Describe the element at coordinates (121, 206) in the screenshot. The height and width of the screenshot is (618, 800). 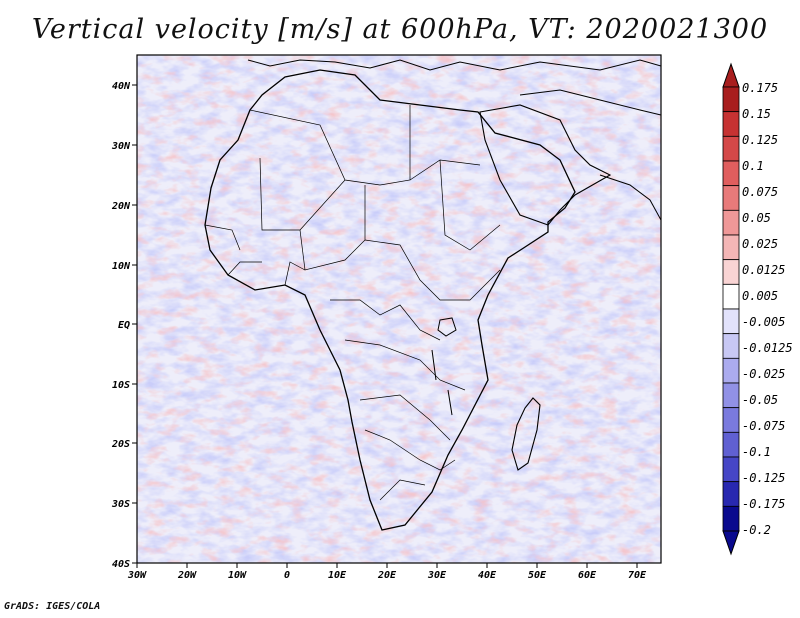
I see `lat-label-20n: 20N` at that location.